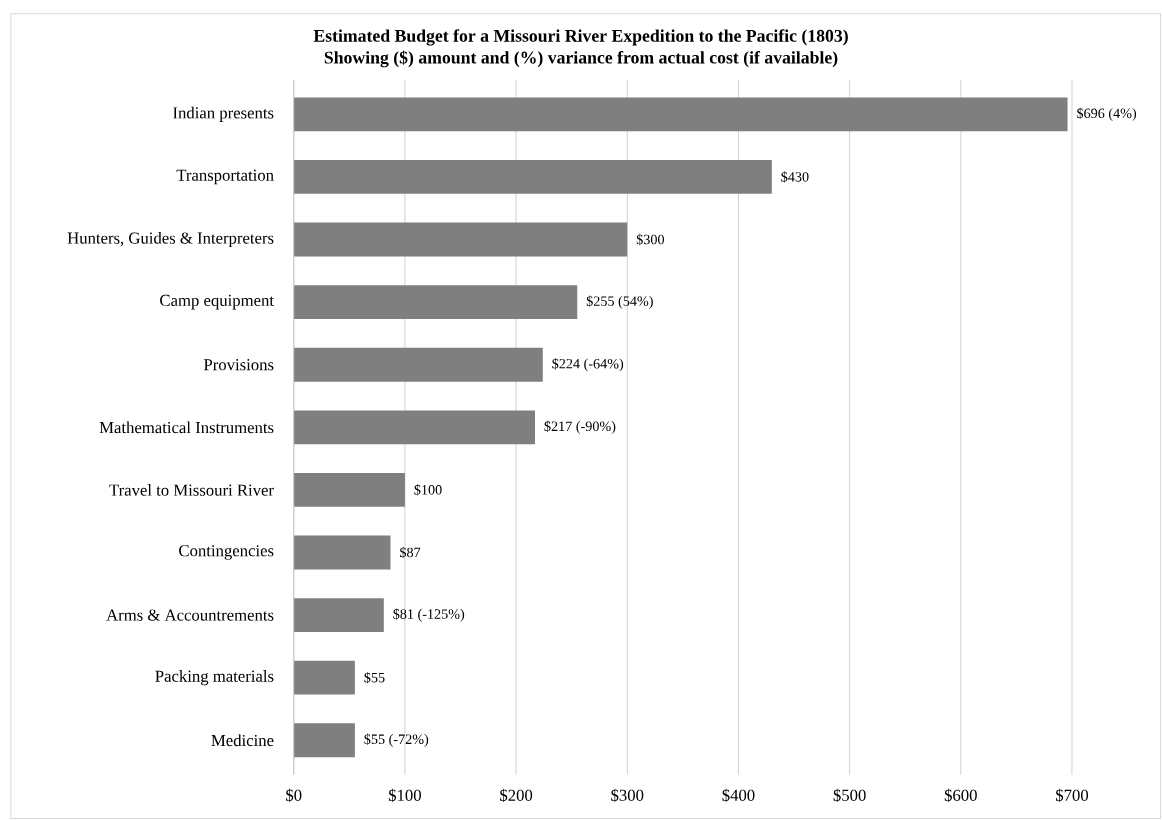 The height and width of the screenshot is (820, 1162). I want to click on data-label: $55, so click(374, 677).